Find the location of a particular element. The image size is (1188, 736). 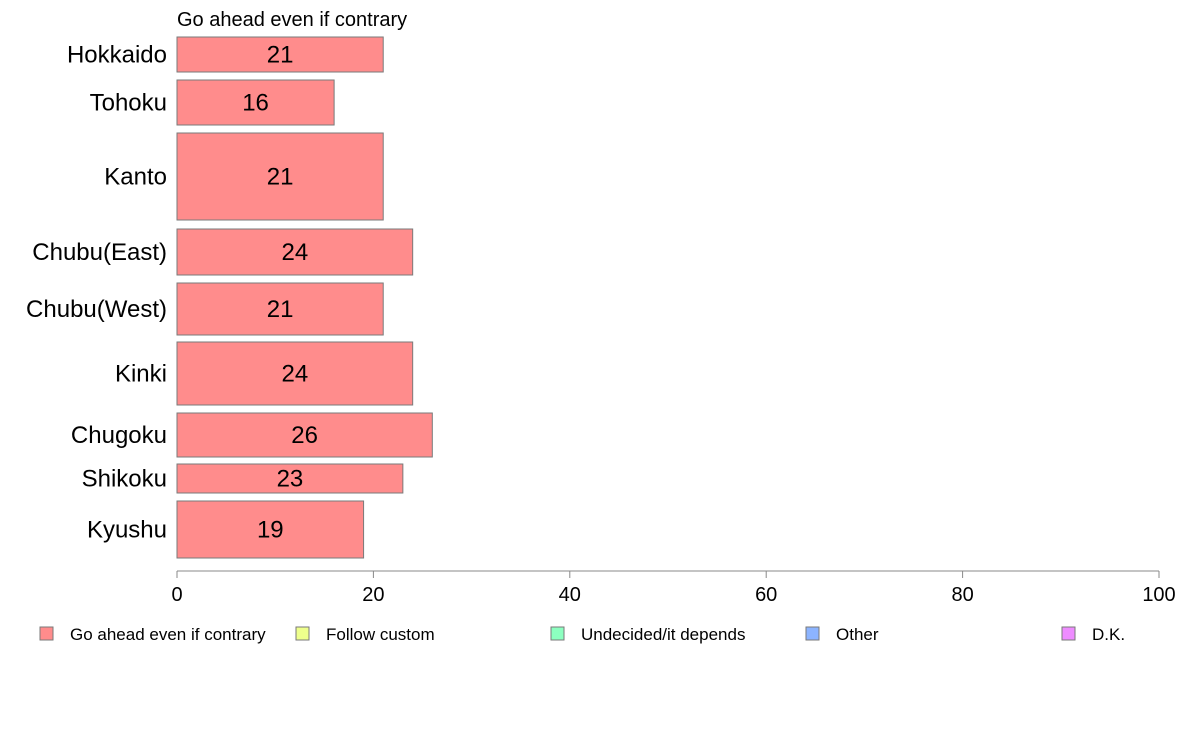

bar-chubu-west- is located at coordinates (280, 309).